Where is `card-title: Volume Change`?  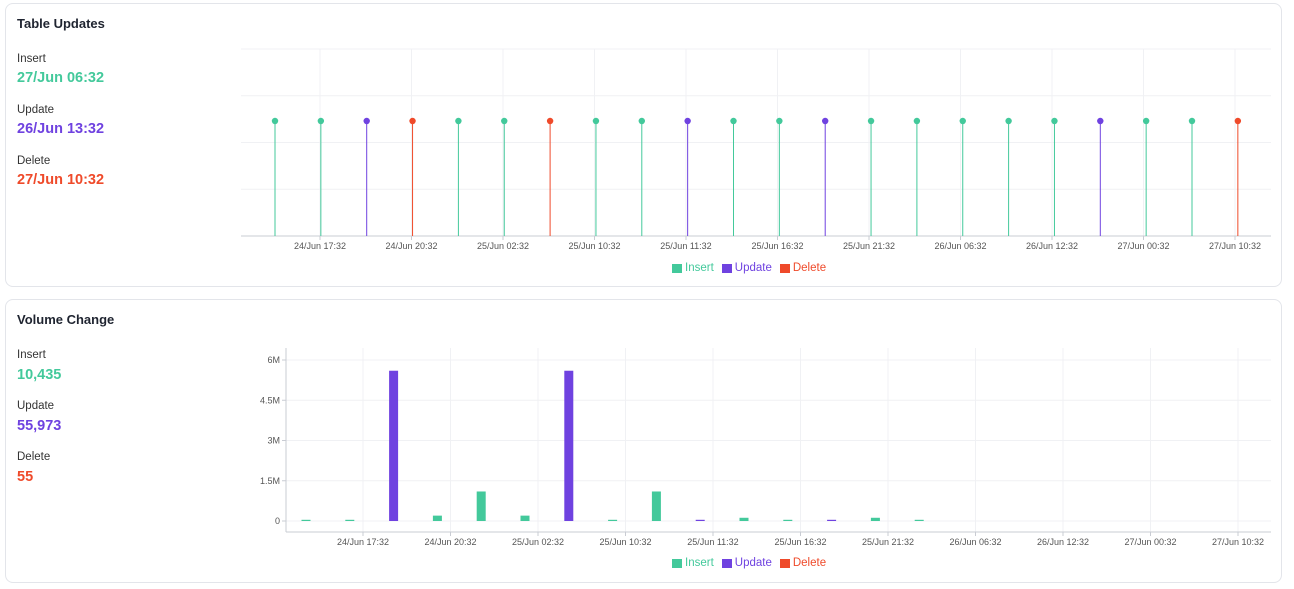 card-title: Volume Change is located at coordinates (66, 319).